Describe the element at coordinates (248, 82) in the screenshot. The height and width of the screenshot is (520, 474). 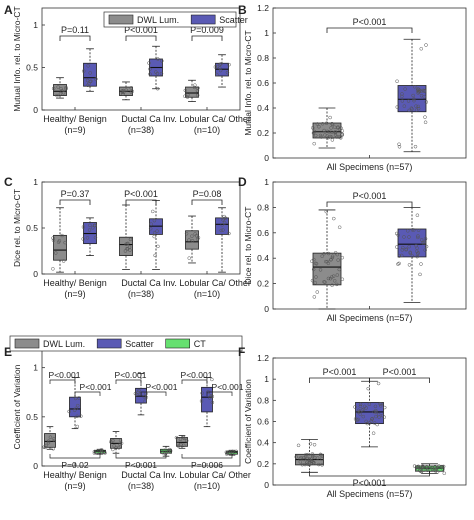
I see `y-axis-label: Mutual Info. rel. to Micro-CT` at that location.